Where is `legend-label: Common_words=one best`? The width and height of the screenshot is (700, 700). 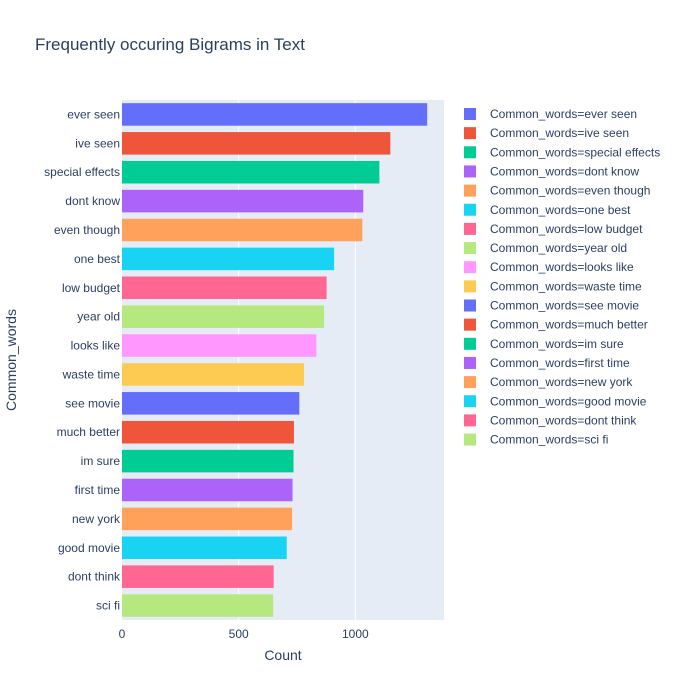 legend-label: Common_words=one best is located at coordinates (560, 210).